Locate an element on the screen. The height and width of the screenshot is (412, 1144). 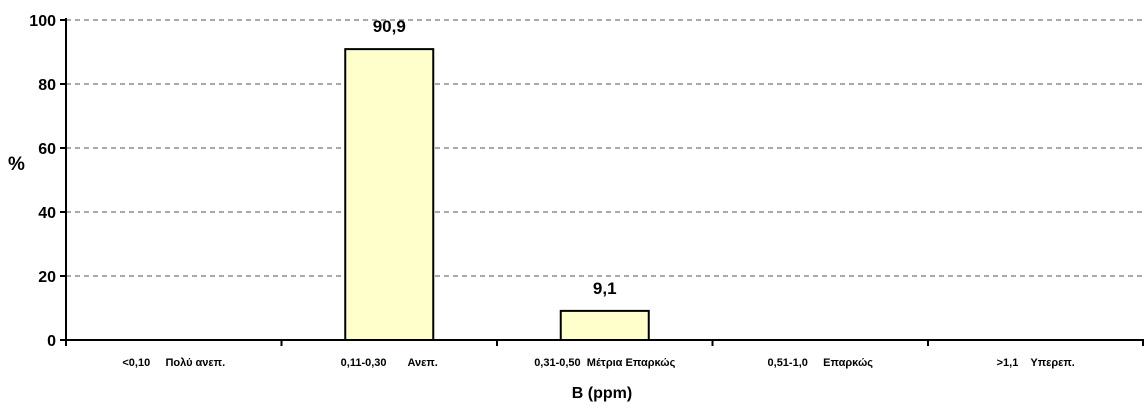
y-axis-title: % is located at coordinates (16, 164).